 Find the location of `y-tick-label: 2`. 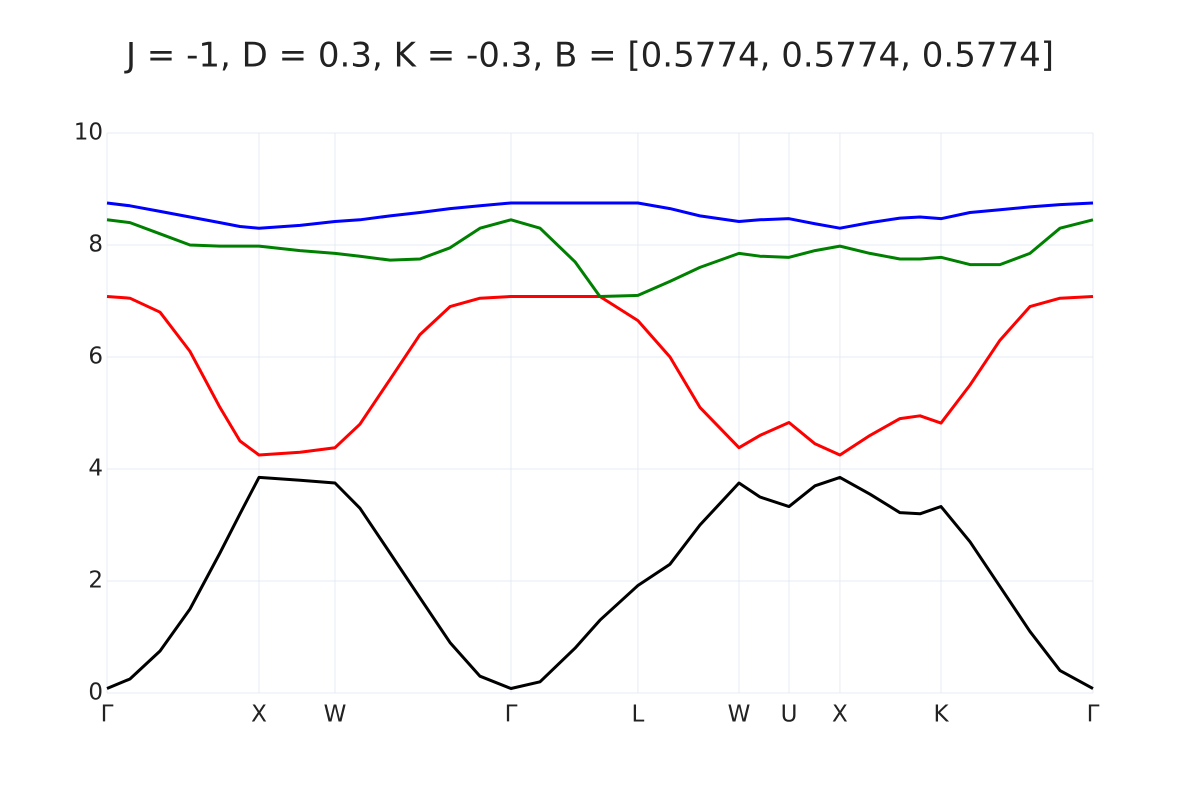

y-tick-label: 2 is located at coordinates (95, 581).